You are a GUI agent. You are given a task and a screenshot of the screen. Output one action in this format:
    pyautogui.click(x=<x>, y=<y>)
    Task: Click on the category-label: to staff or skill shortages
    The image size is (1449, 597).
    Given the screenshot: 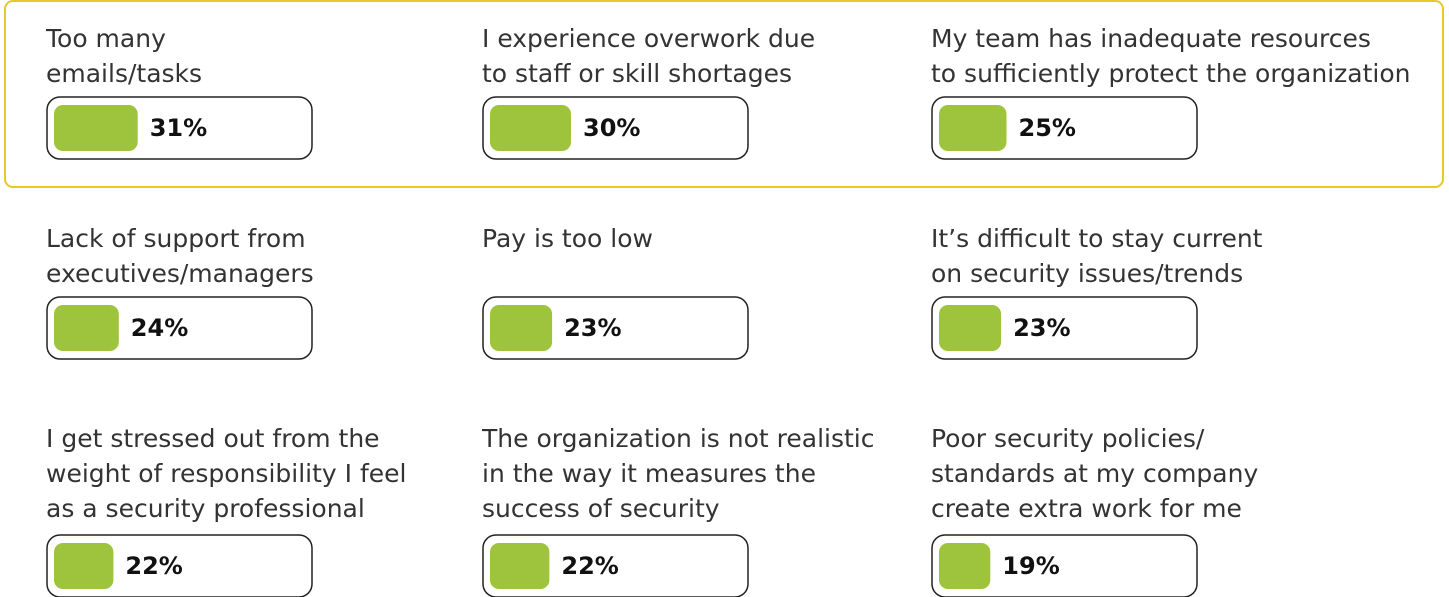 What is the action you would take?
    pyautogui.click(x=637, y=73)
    